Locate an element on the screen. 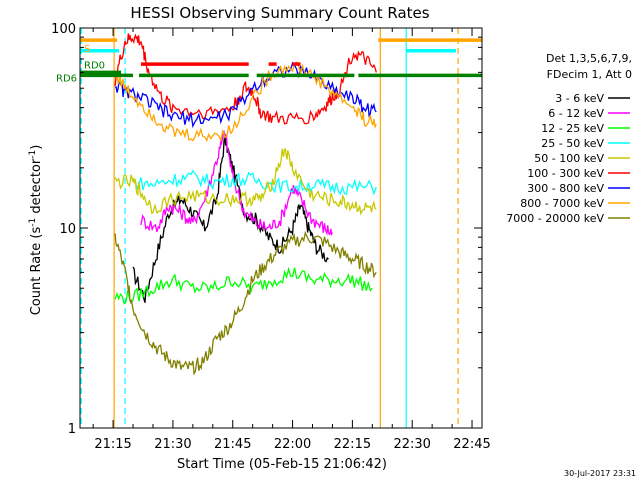 The height and width of the screenshot is (480, 640). x-tick-label: 22:45 is located at coordinates (471, 444).